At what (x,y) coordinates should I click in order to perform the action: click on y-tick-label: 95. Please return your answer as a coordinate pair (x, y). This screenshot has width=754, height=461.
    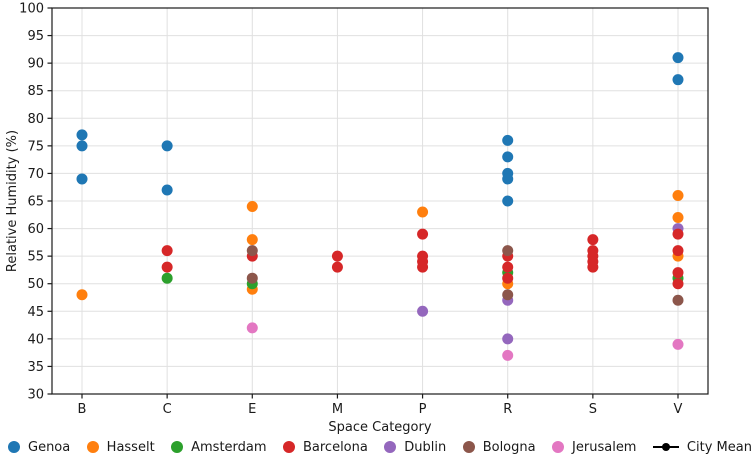
    Looking at the image, I should click on (35, 36).